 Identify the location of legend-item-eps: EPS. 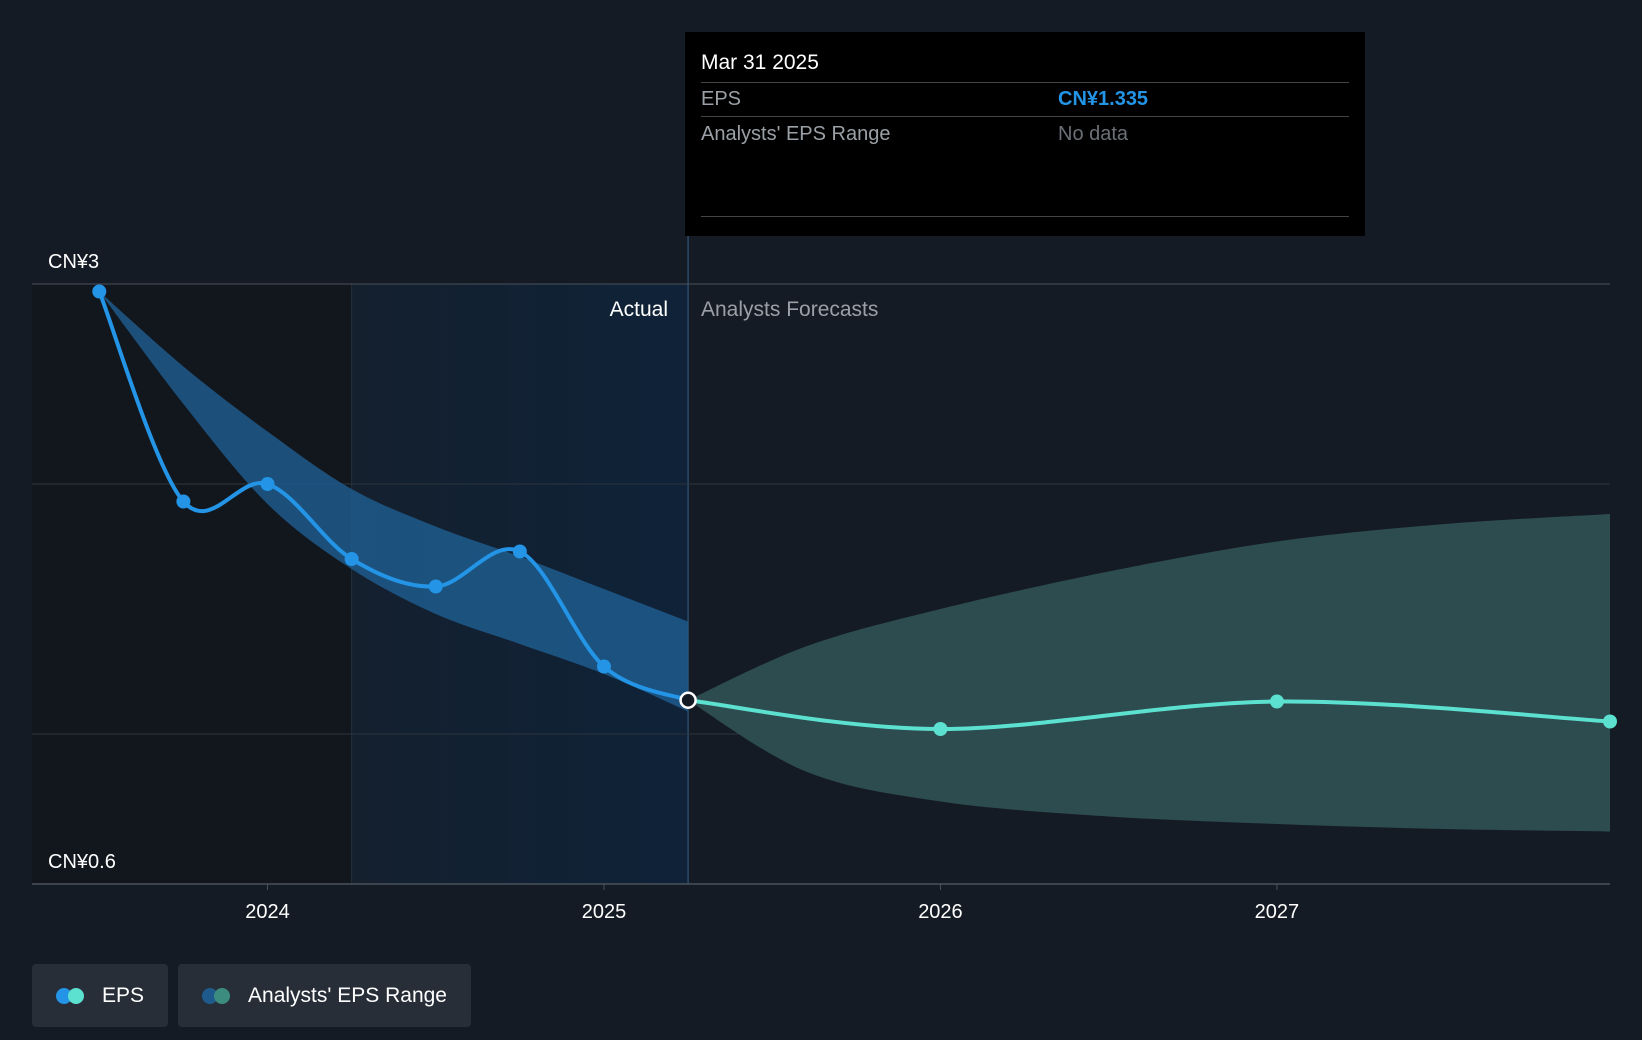
(100, 995).